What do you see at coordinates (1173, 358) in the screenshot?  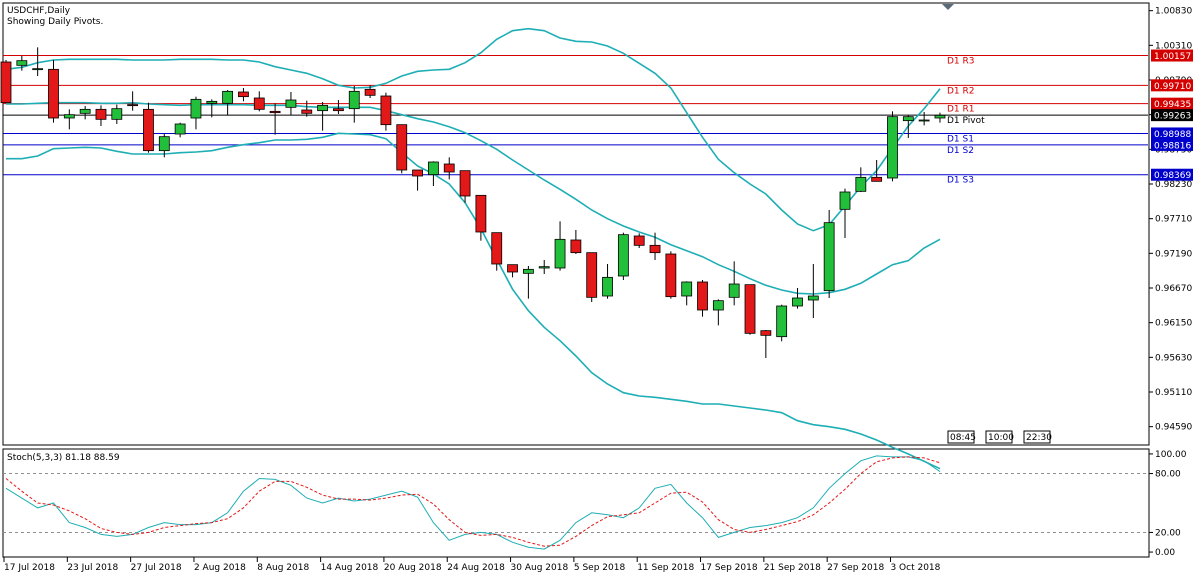 I see `y-axis-tick-label: 0.95630` at bounding box center [1173, 358].